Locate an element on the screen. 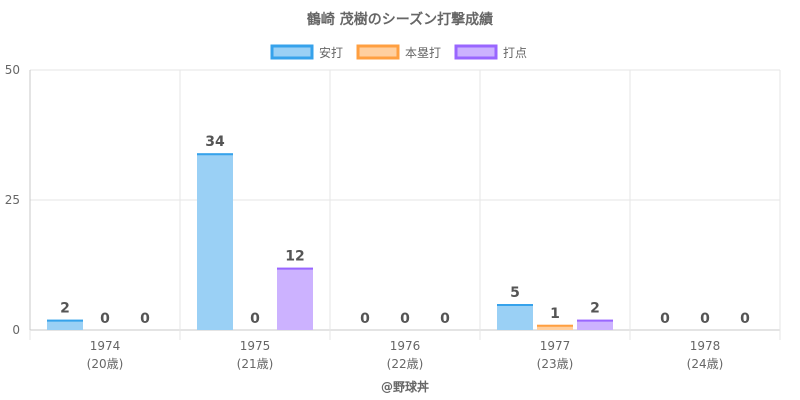 The height and width of the screenshot is (400, 800). credit-label: @野球丼 is located at coordinates (405, 386).